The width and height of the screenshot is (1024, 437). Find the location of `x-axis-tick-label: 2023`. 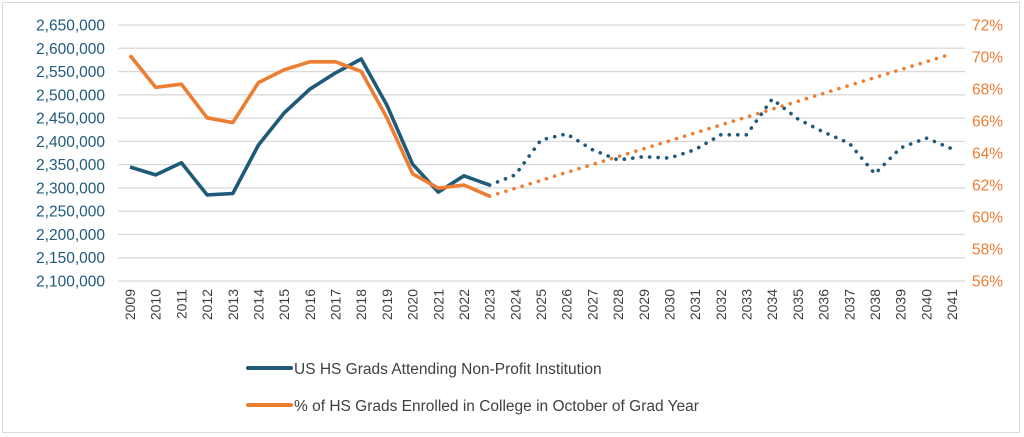

x-axis-tick-label: 2023 is located at coordinates (490, 304).